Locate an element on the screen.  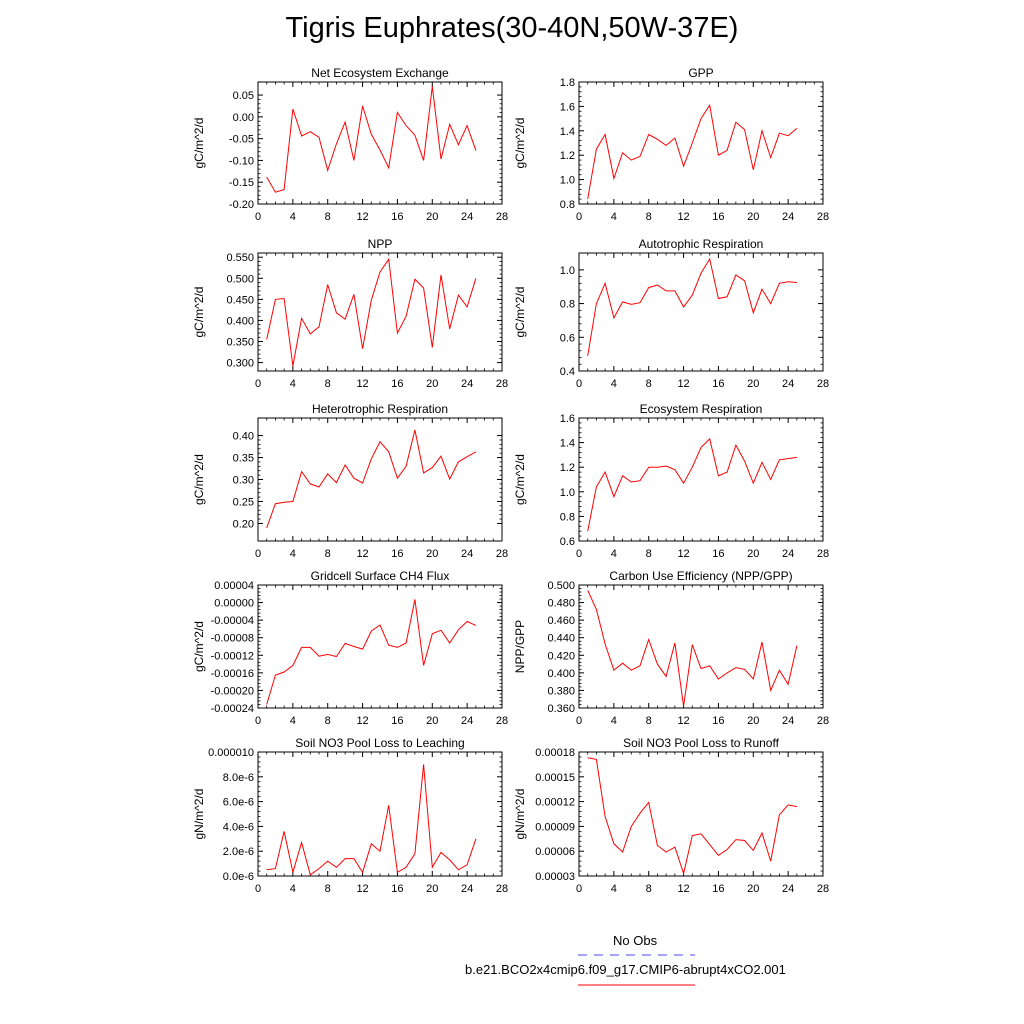
y-axis-label: gN/m^2/d is located at coordinates (199, 814).